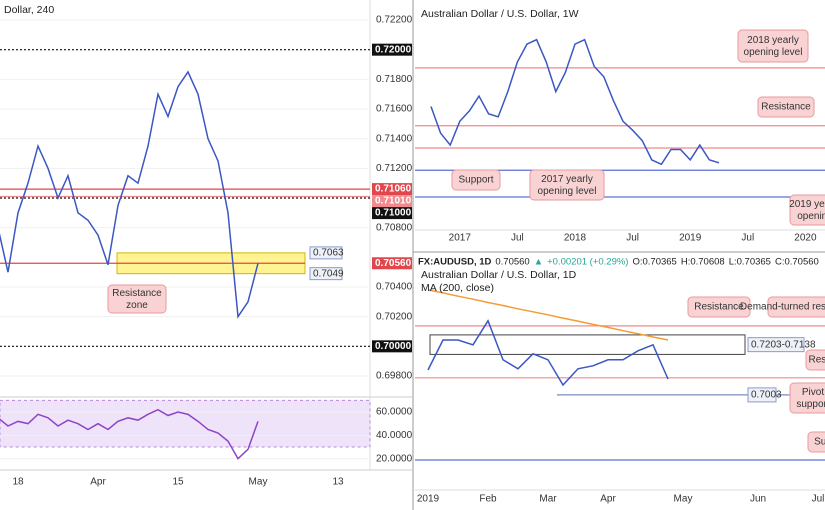  I want to click on ohlc-header: C:0.70560, so click(797, 262).